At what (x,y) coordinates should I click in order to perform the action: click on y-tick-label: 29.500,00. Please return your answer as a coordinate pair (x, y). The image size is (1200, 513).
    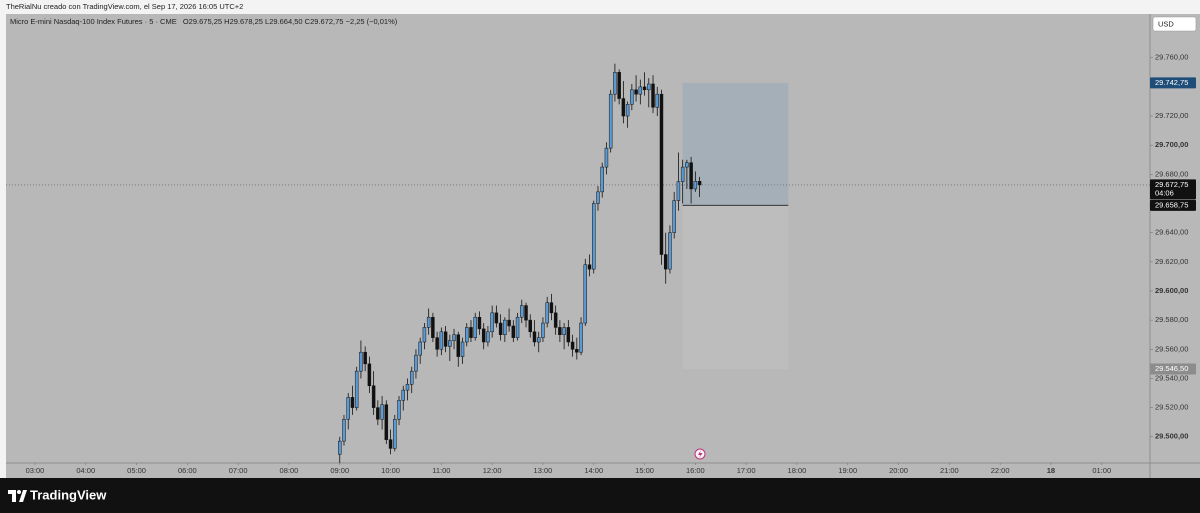
    Looking at the image, I should click on (1171, 436).